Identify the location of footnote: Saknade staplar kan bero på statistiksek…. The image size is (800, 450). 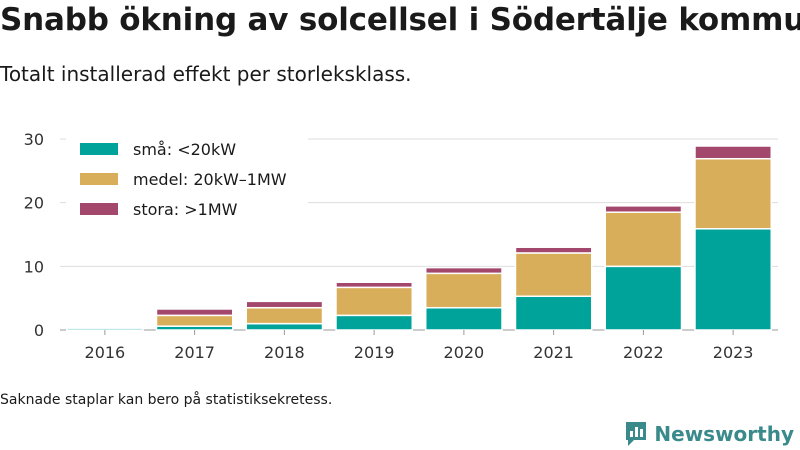
(166, 400).